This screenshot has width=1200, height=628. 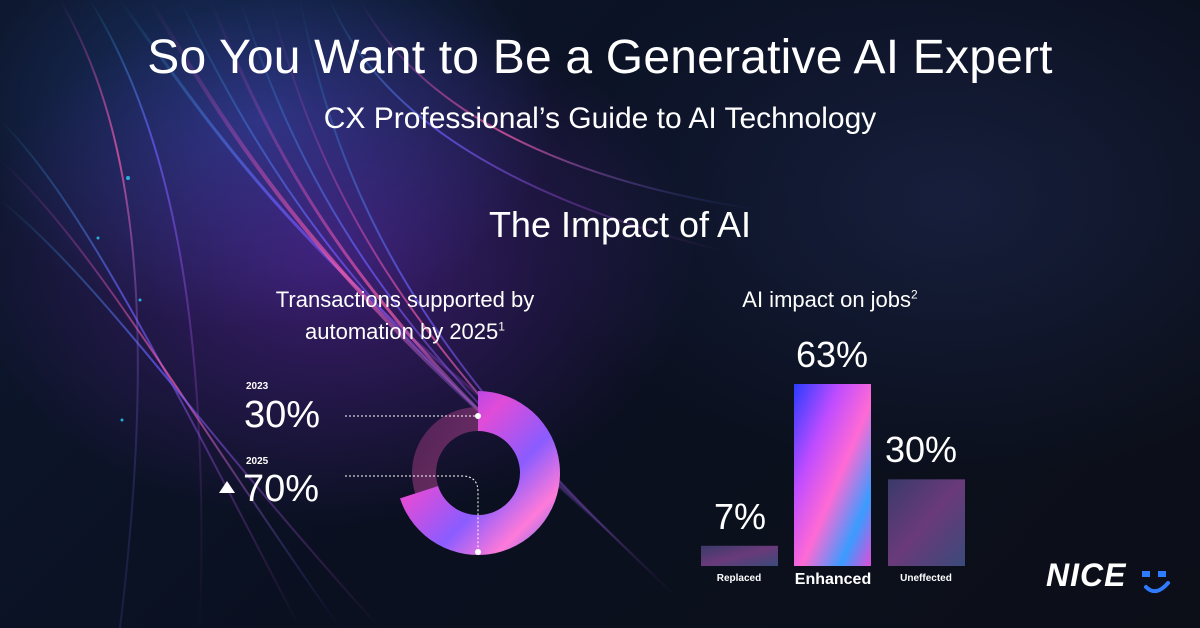 What do you see at coordinates (501, 326) in the screenshot?
I see `donut-caption-footnote: 1` at bounding box center [501, 326].